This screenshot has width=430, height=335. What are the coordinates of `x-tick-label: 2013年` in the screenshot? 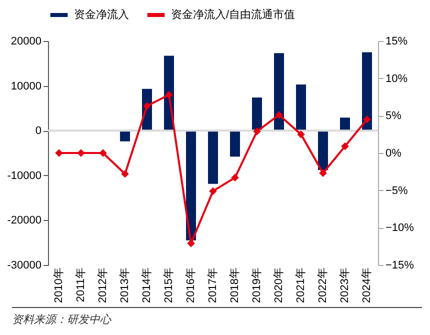 It's located at (125, 285).